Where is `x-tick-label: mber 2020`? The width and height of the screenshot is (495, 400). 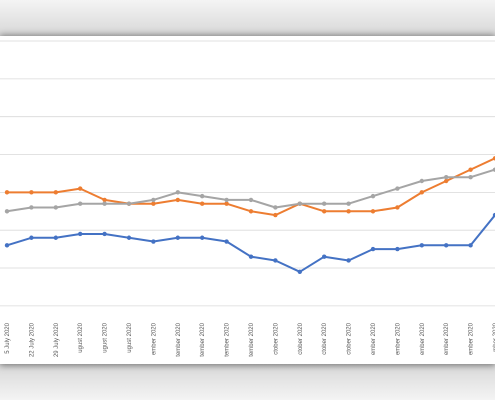
x-tick-label: mber 2020 is located at coordinates (494, 336).